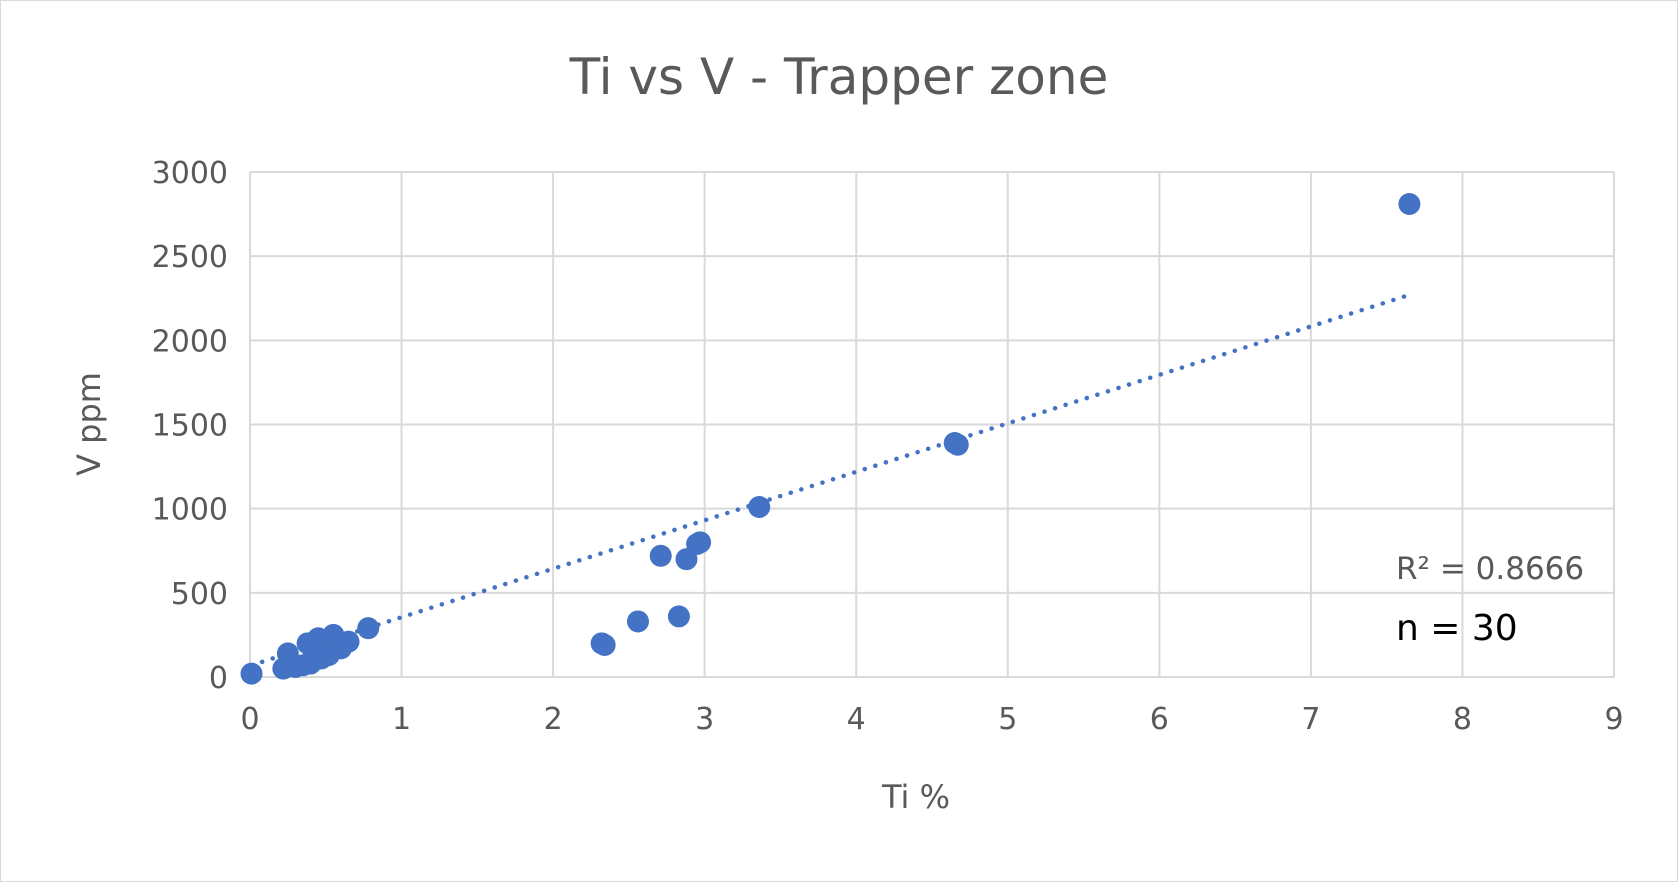  Describe the element at coordinates (1490, 569) in the screenshot. I see `r-squared-label: R² = 0.8666` at that location.